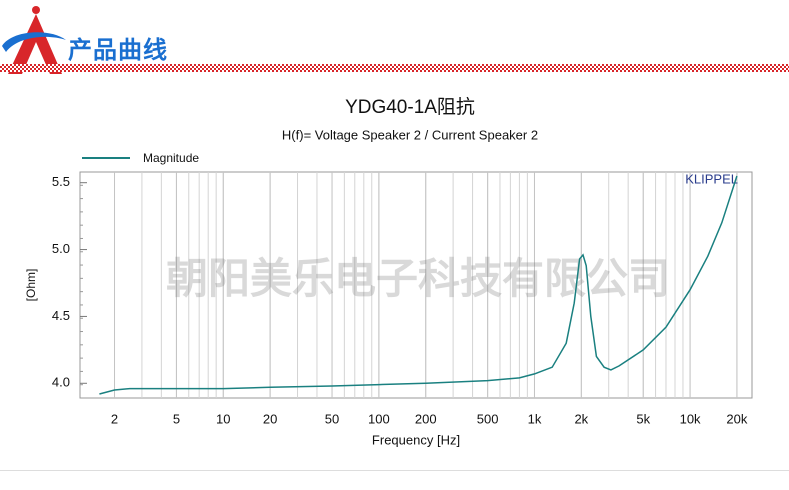 This screenshot has width=789, height=490. I want to click on x-tick-label: 500, so click(488, 418).